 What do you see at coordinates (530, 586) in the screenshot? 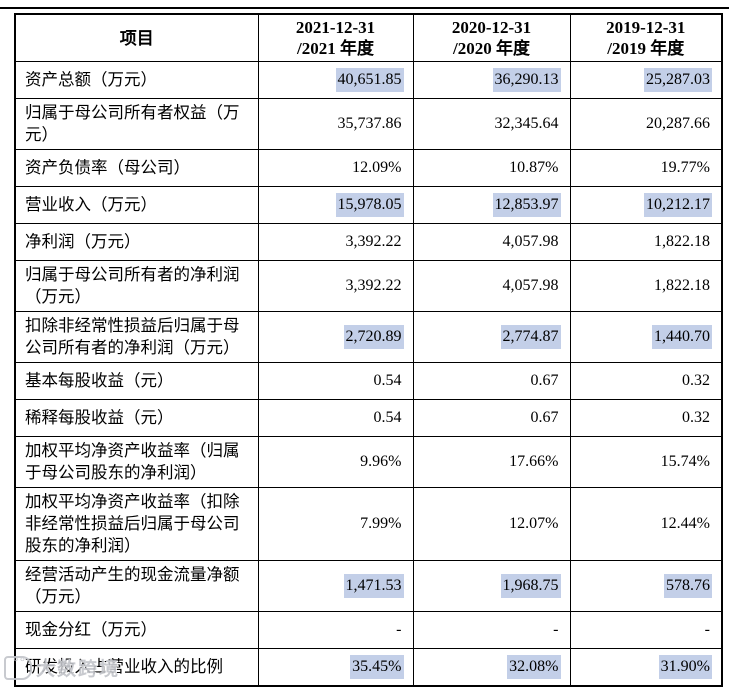
I see `value-text: 1,968.75` at bounding box center [530, 586].